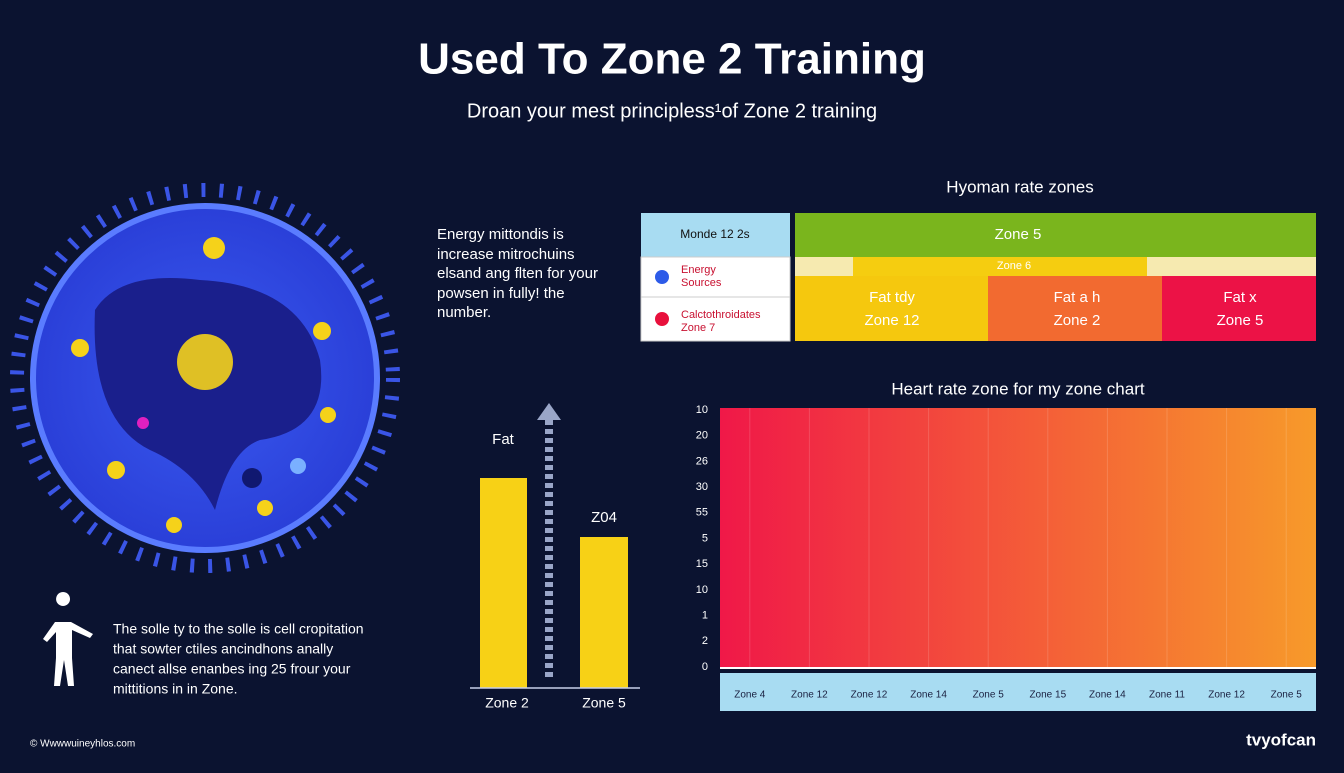  I want to click on y-label: 1, so click(705, 616).